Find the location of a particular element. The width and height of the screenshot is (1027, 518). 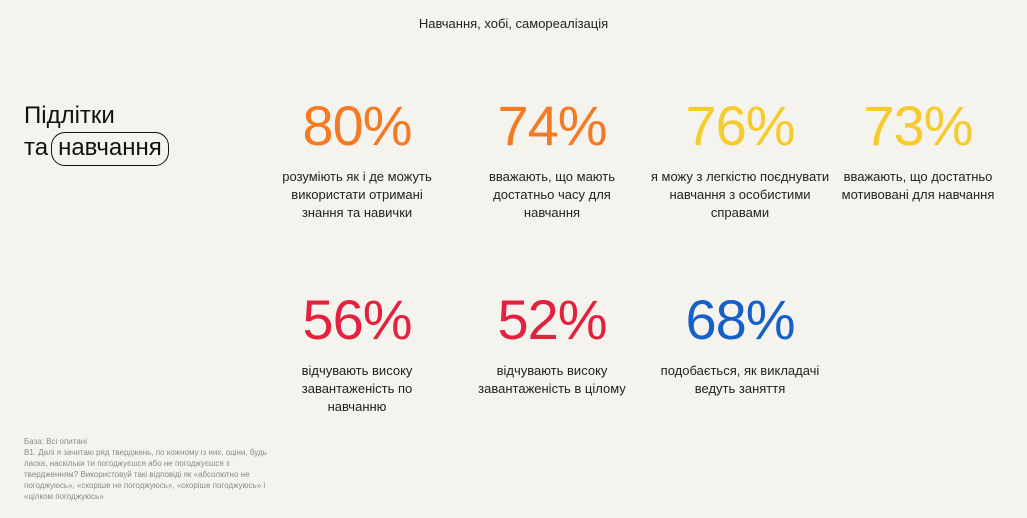

stat-value: 68% is located at coordinates (740, 319).